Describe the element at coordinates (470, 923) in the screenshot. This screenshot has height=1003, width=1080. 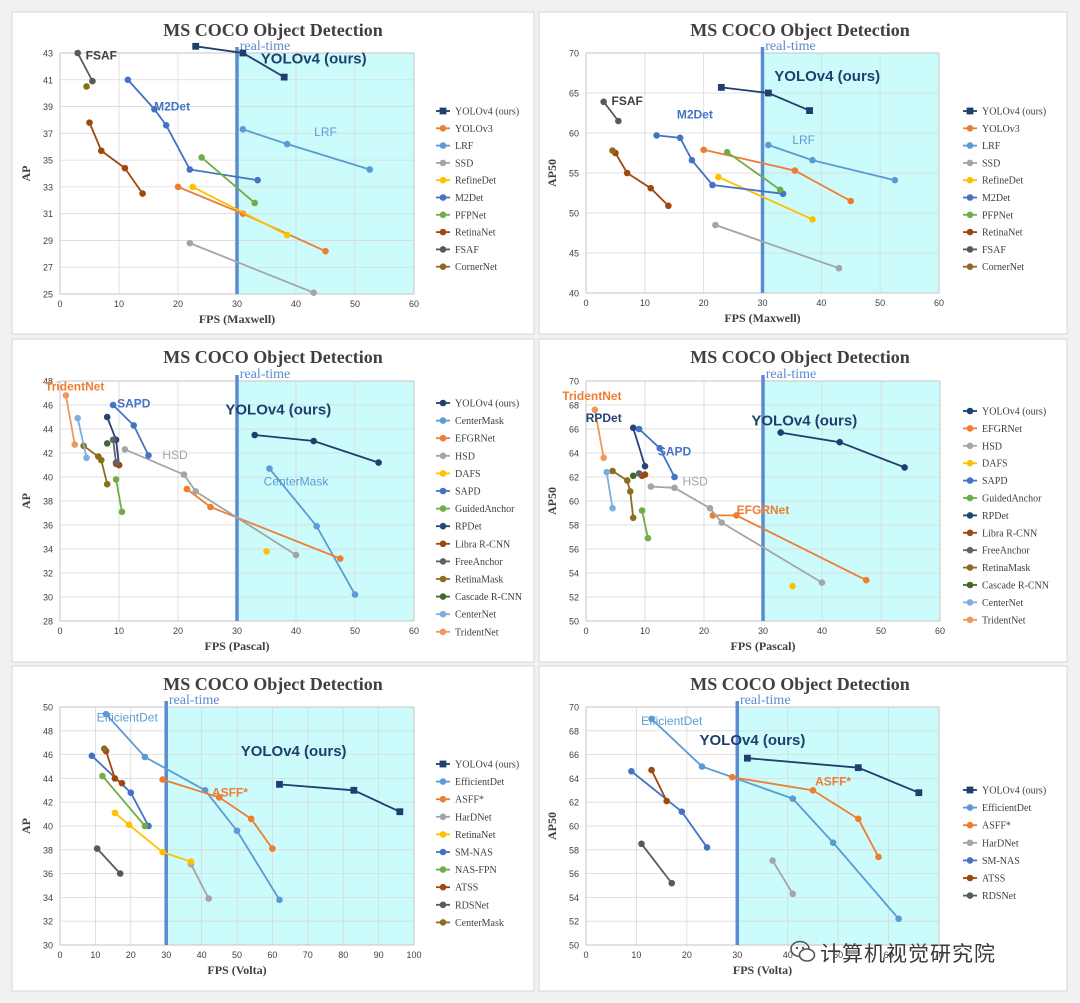
I see `legend-item: CenterMask` at that location.